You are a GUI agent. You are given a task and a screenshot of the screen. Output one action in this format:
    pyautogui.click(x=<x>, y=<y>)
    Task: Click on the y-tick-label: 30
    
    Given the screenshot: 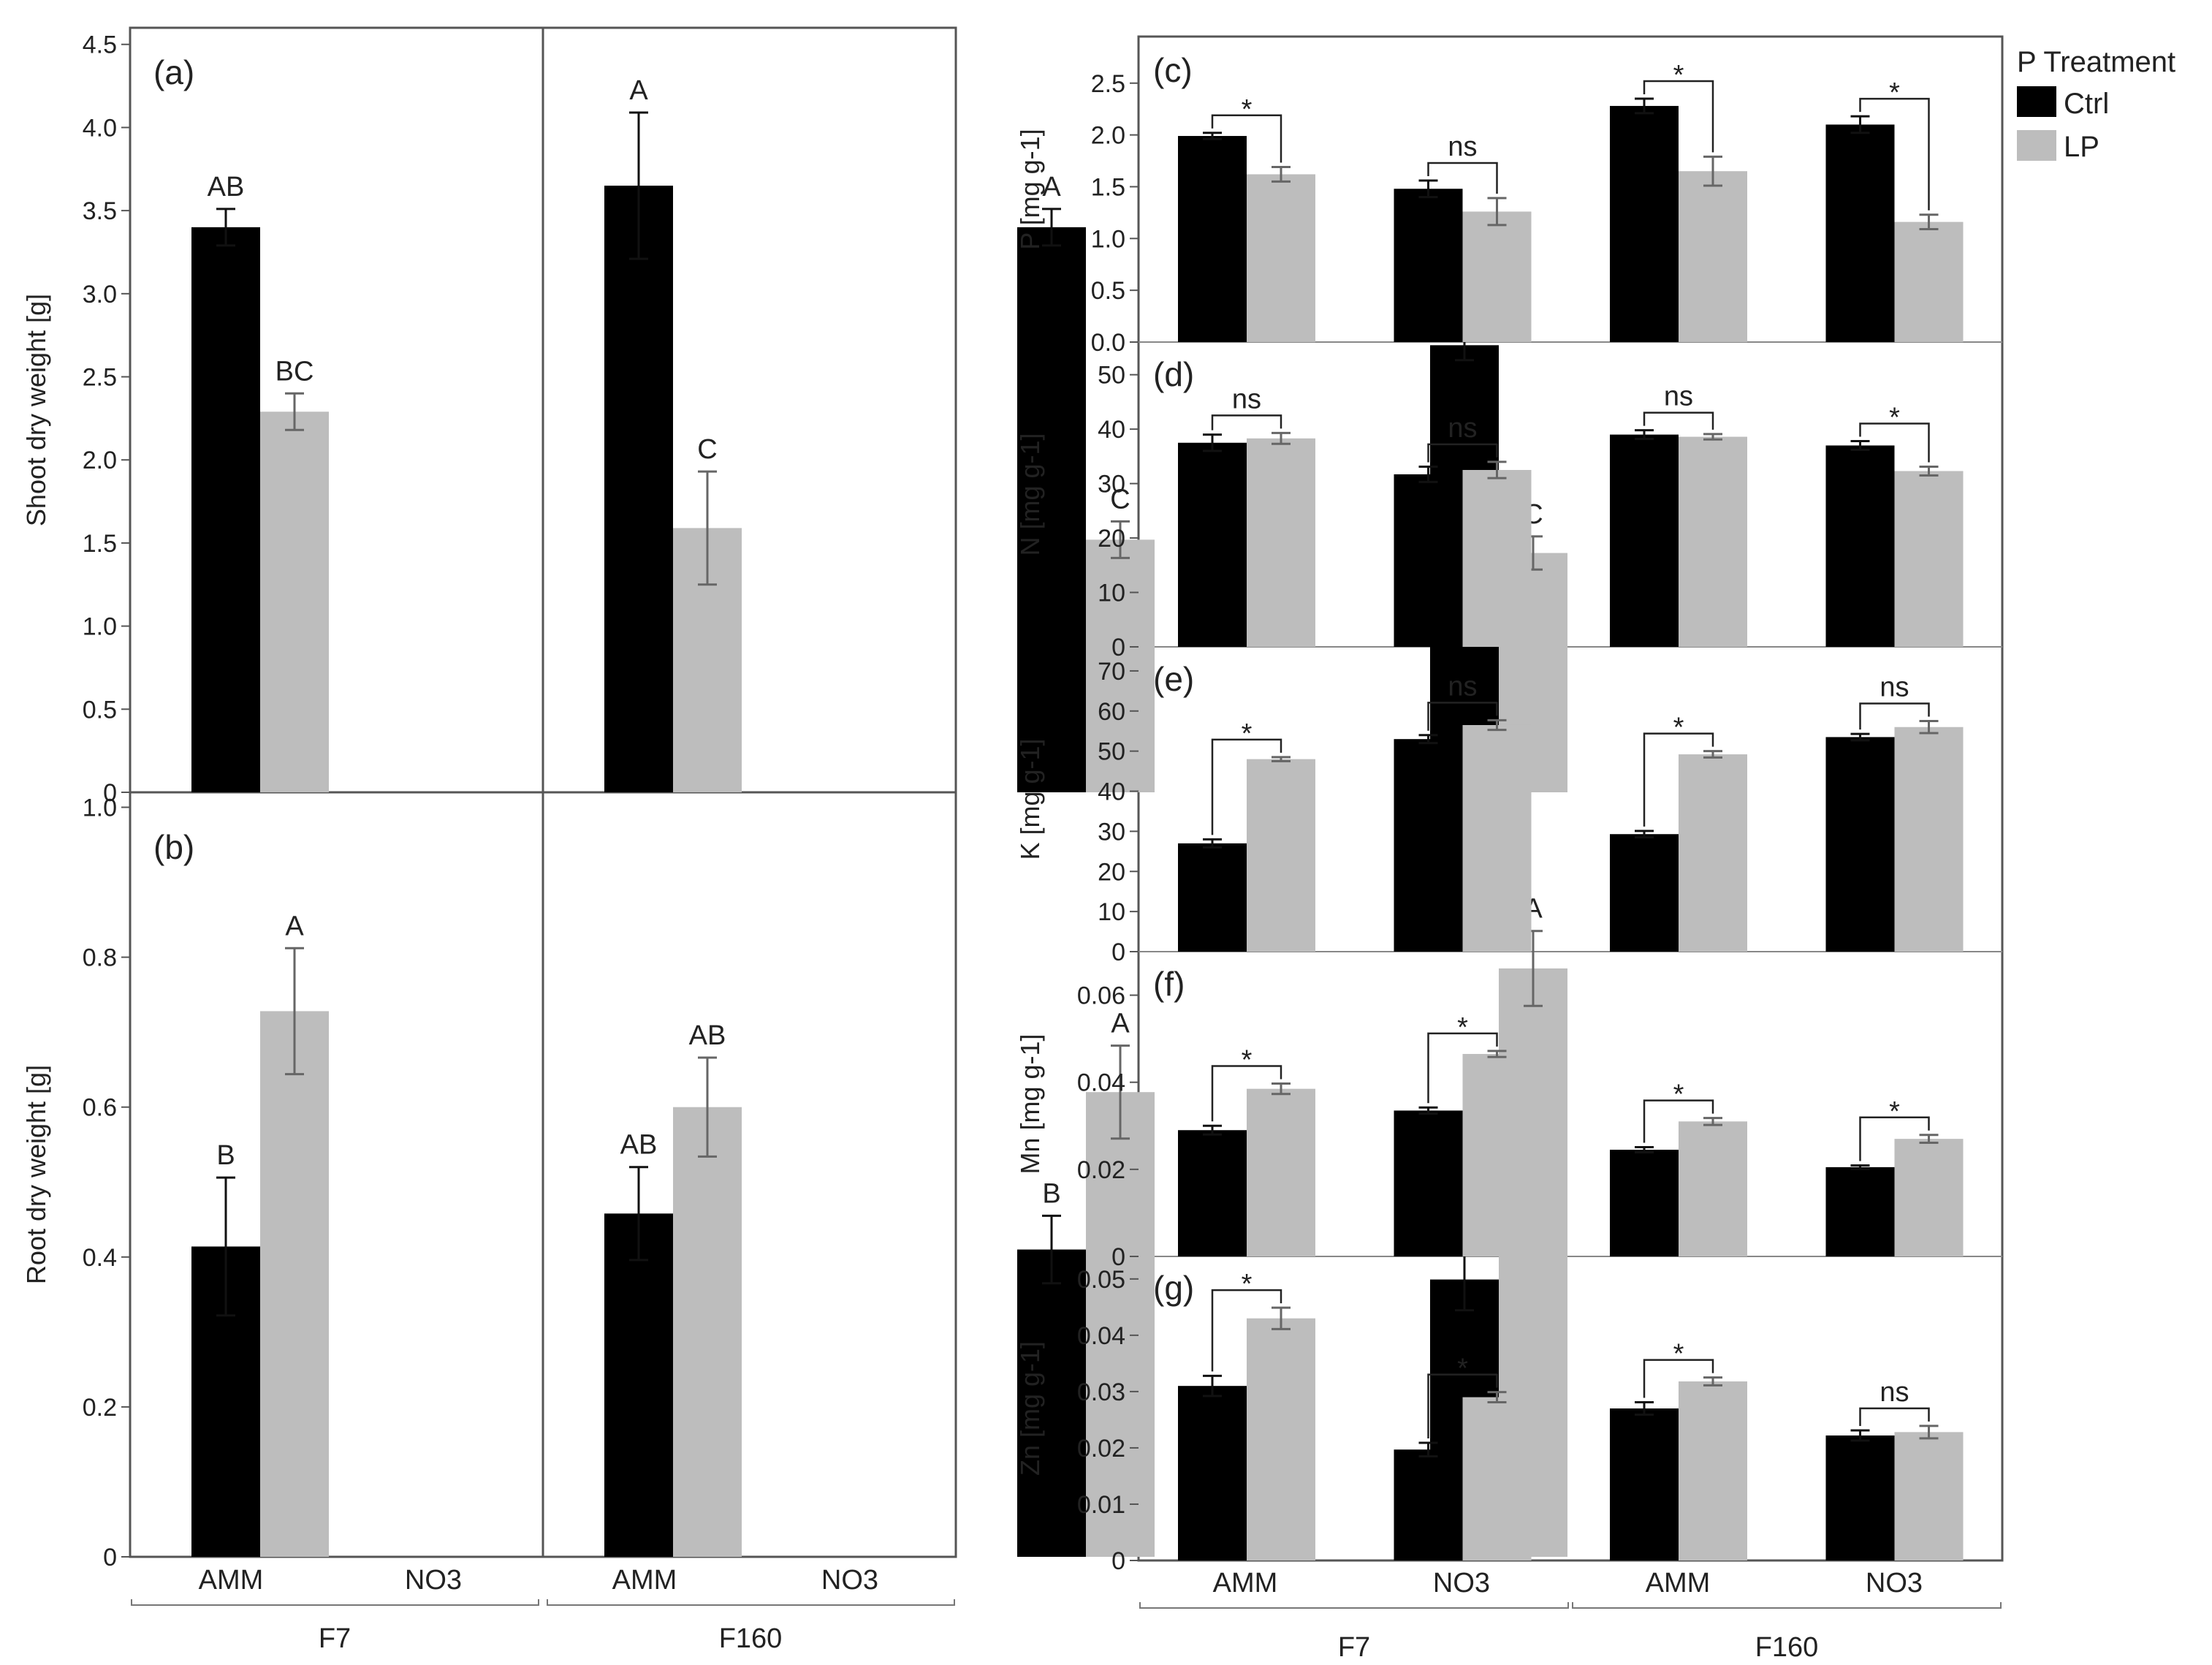 What is the action you would take?
    pyautogui.click(x=1111, y=484)
    